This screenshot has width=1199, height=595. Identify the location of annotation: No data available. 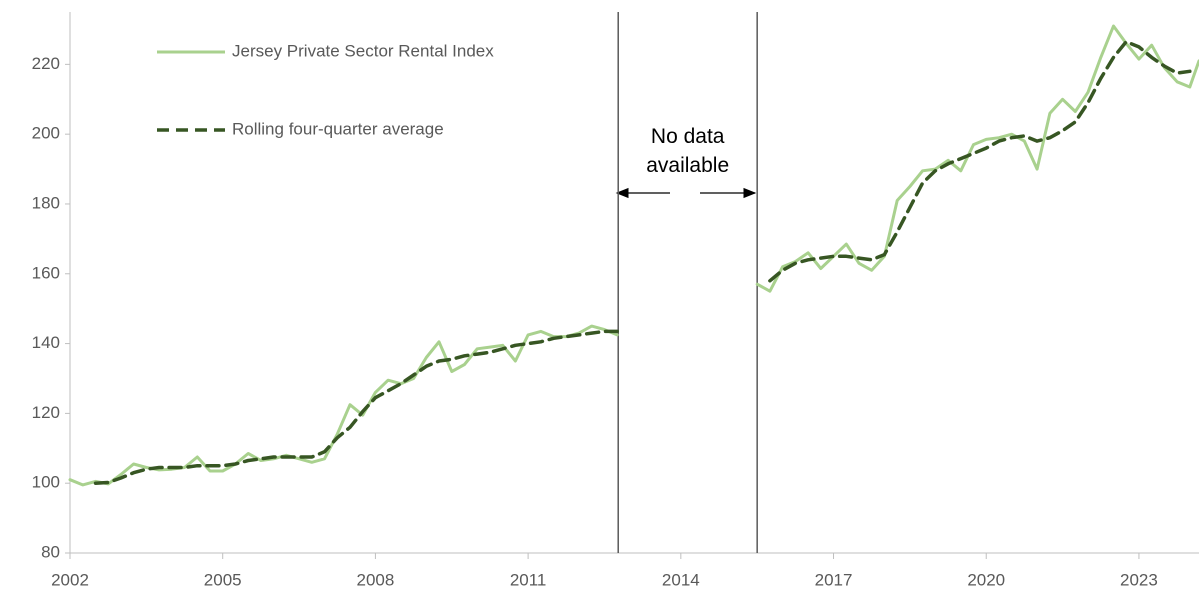
(687, 151).